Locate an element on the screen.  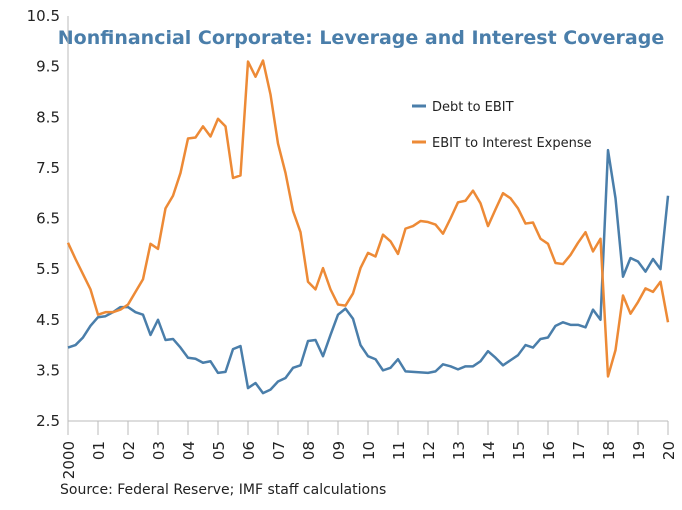
x-tick-label: 02 is located at coordinates (129, 450).